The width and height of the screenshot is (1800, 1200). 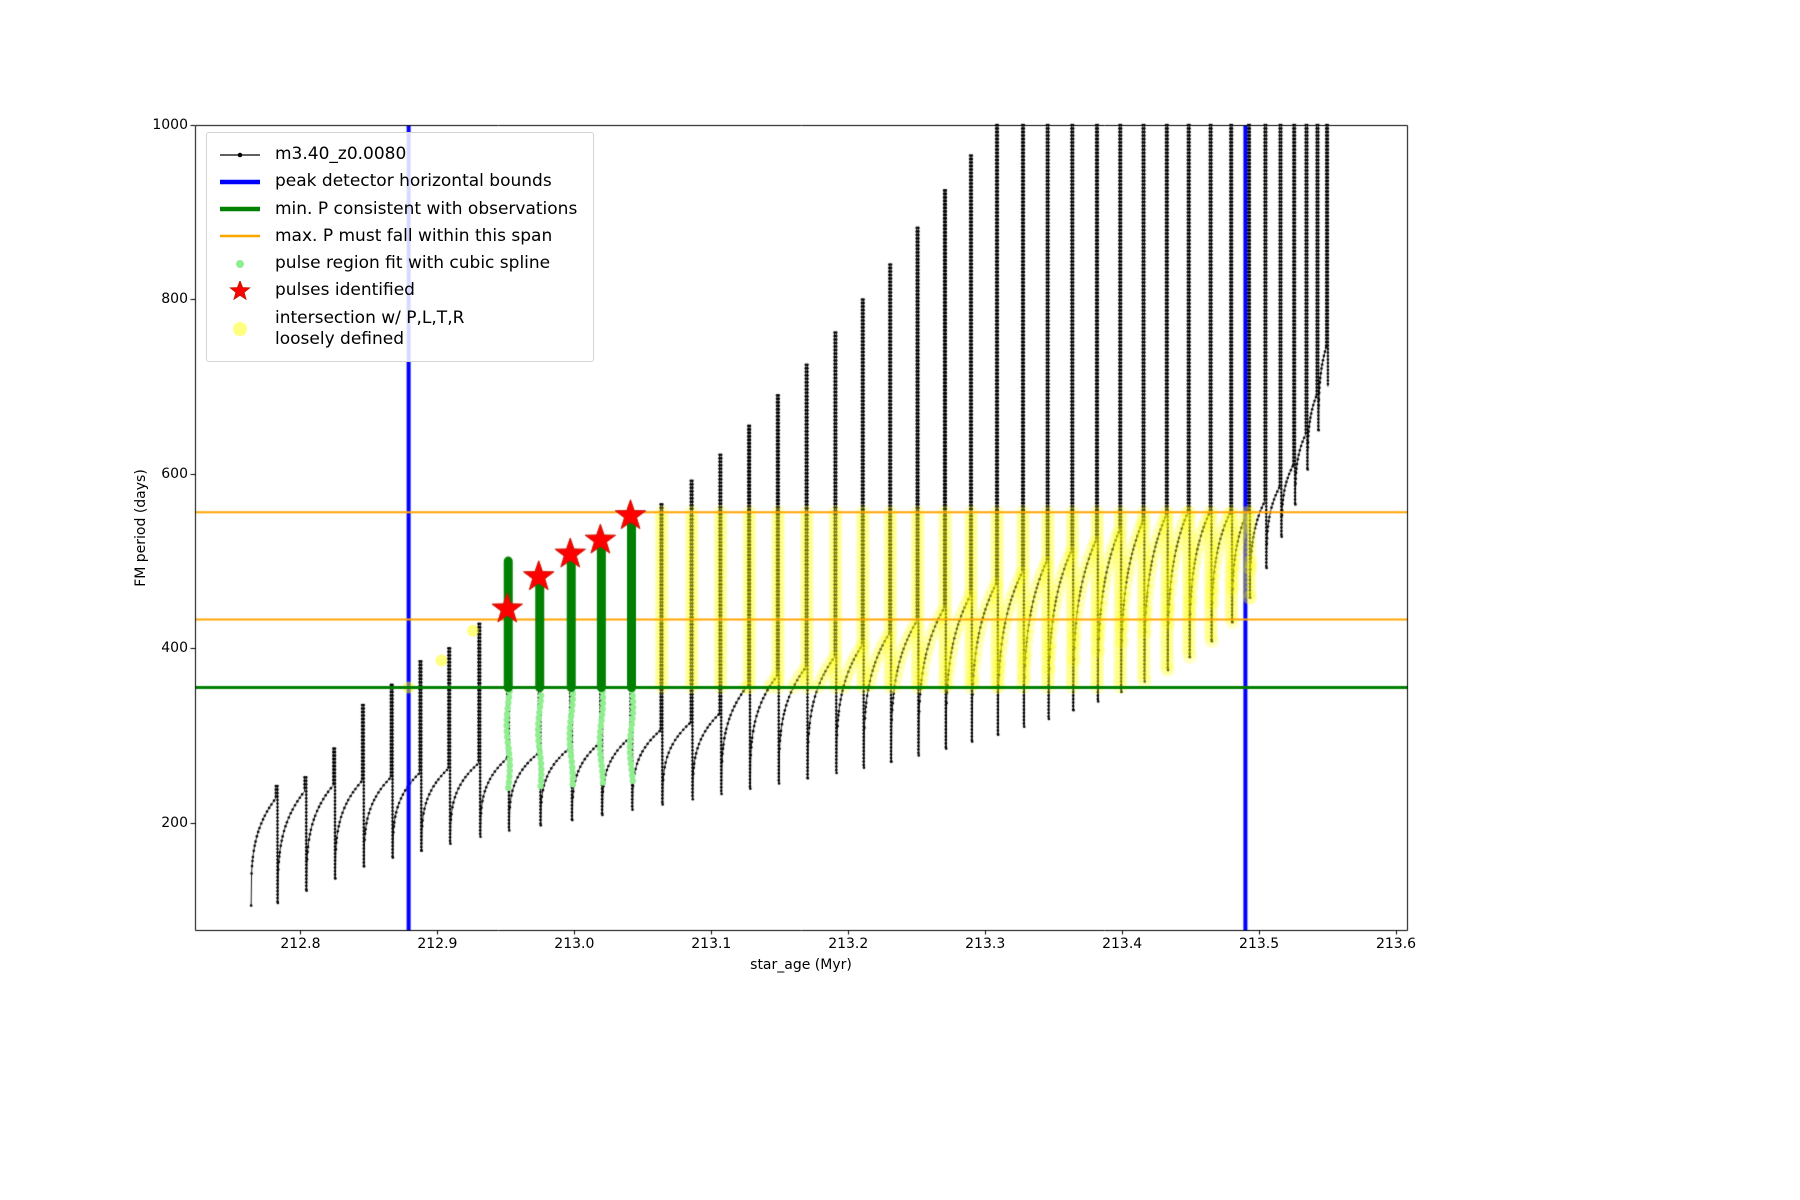 What do you see at coordinates (170, 125) in the screenshot?
I see `y-tick-label: 1000` at bounding box center [170, 125].